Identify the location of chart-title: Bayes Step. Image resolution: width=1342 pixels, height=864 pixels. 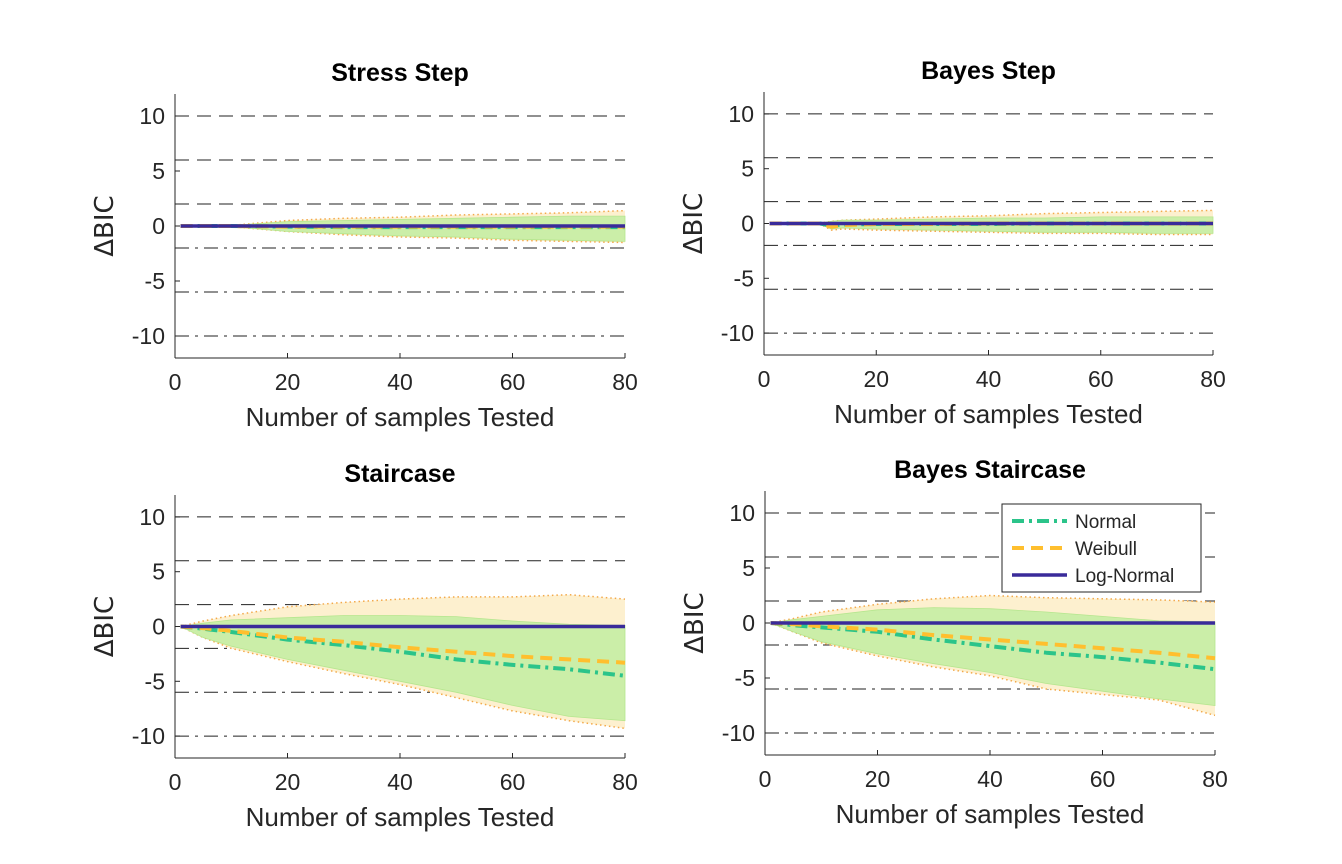
(988, 71).